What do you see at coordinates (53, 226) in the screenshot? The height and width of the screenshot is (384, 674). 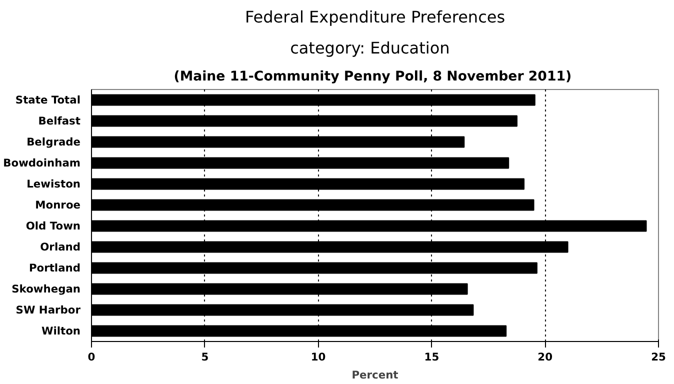 I see `y-tick-label: Old Town` at bounding box center [53, 226].